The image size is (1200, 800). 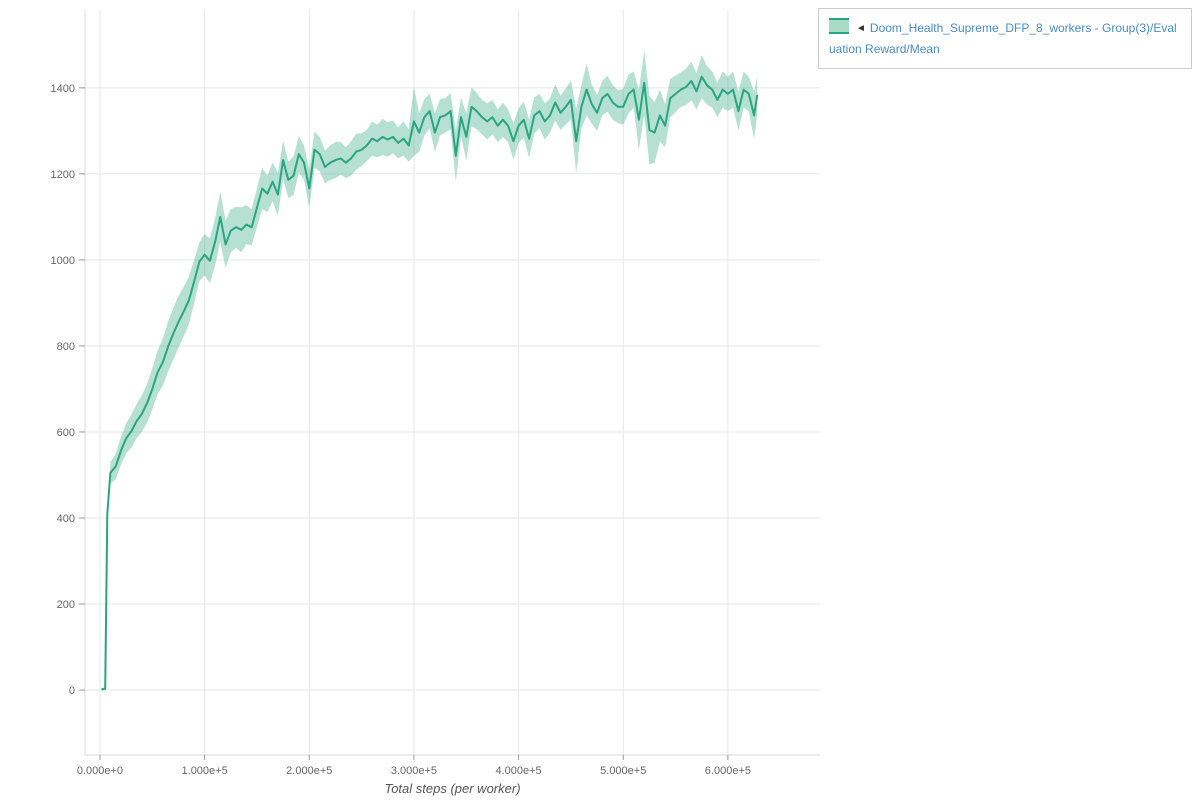 I want to click on legend-collapse-icon: ◄, so click(x=861, y=28).